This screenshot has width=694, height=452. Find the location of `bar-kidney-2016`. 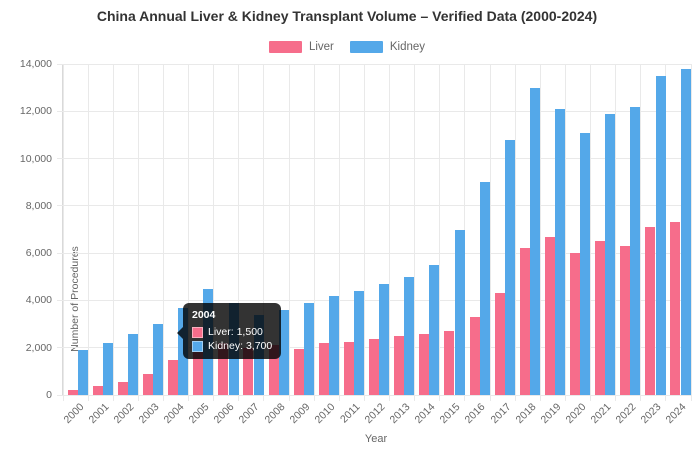

bar-kidney-2016 is located at coordinates (484, 288).